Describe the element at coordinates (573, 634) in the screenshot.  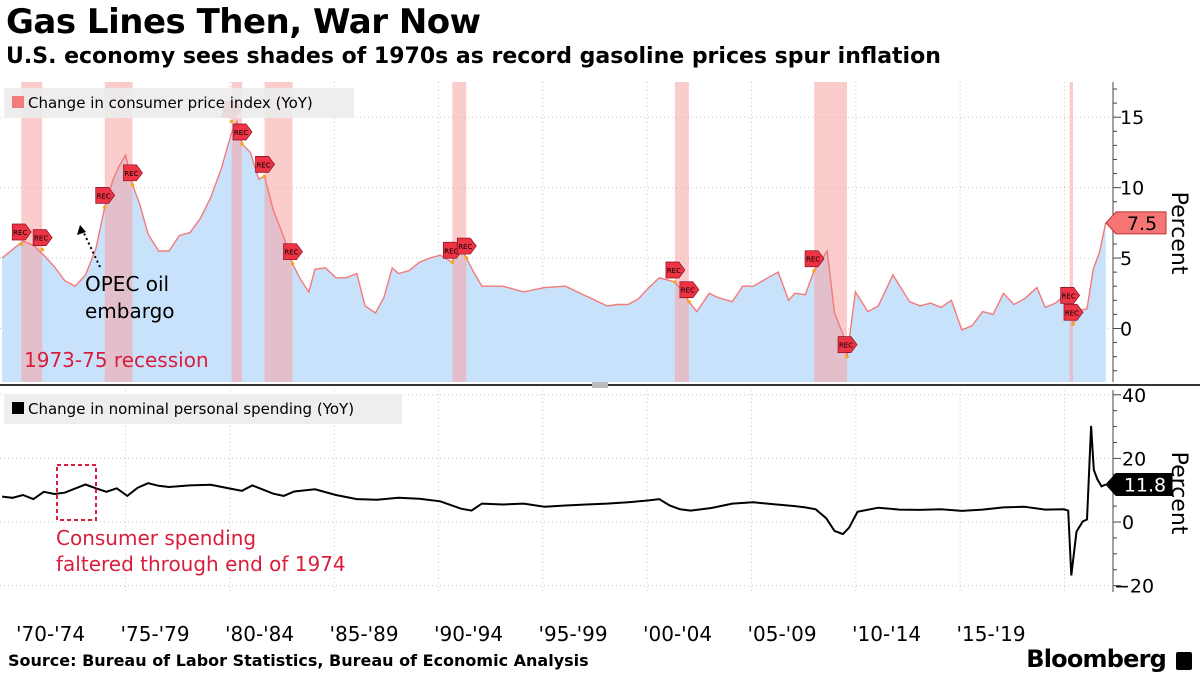
I see `x-tick-label: '95-'99` at that location.